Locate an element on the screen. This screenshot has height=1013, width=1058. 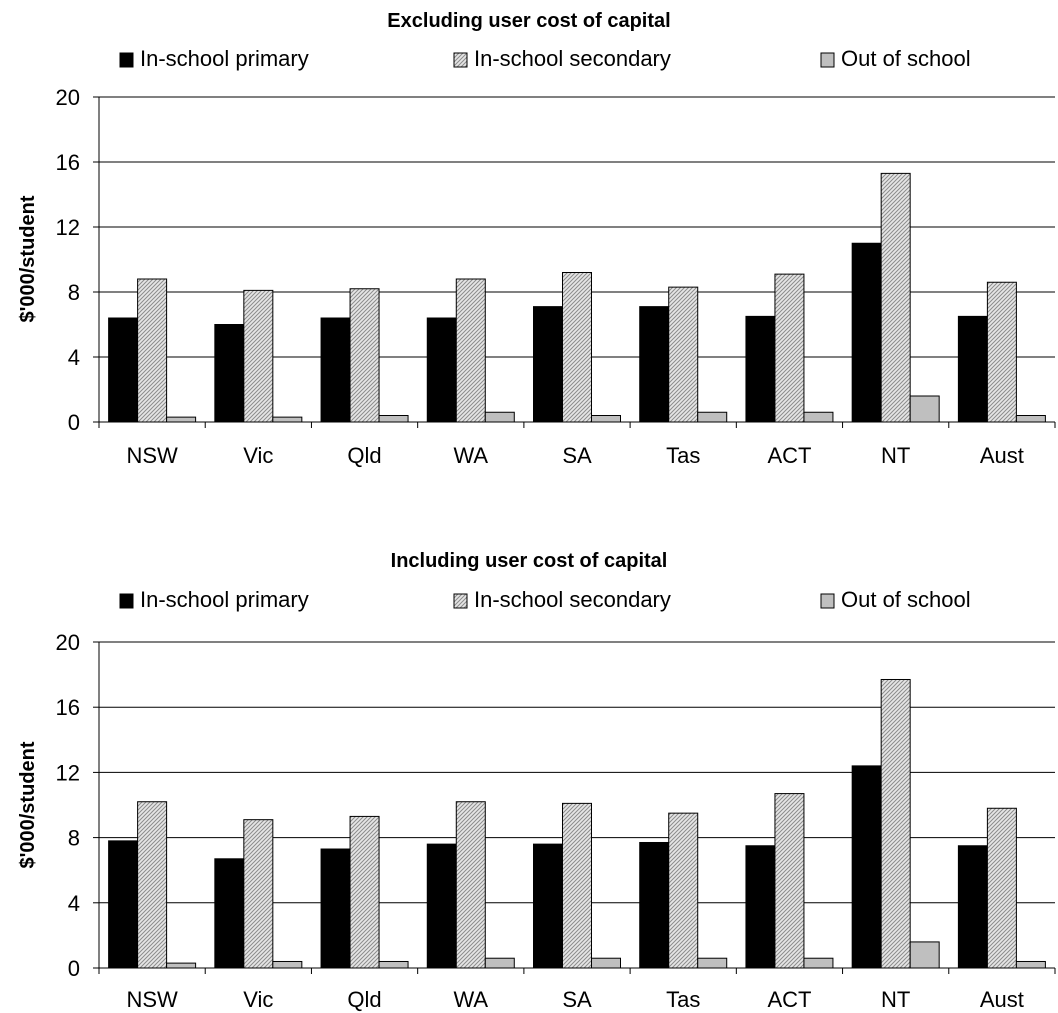
bar-in-school-primary-nsw is located at coordinates (123, 370).